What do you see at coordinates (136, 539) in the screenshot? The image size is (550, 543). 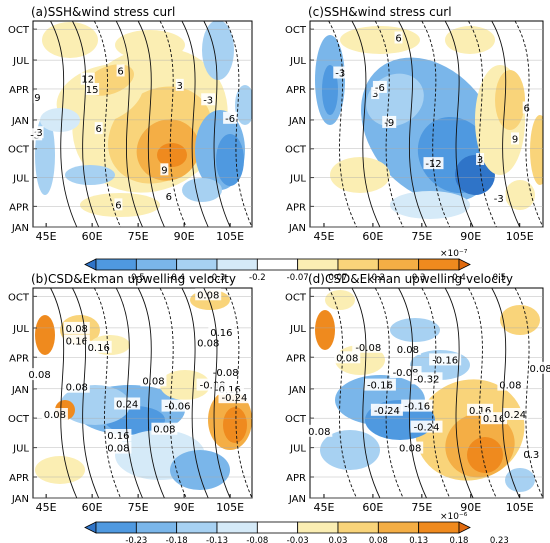 I see `colorbar-tick-label: -0.23` at bounding box center [136, 539].